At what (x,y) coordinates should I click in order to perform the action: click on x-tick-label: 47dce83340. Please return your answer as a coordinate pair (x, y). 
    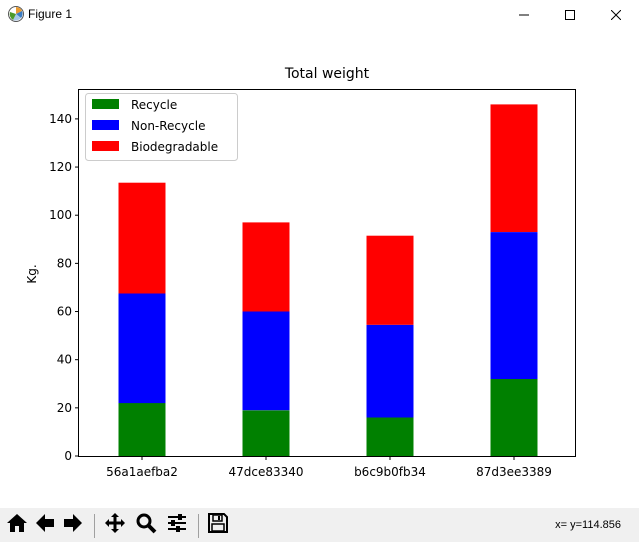
    Looking at the image, I should click on (265, 472).